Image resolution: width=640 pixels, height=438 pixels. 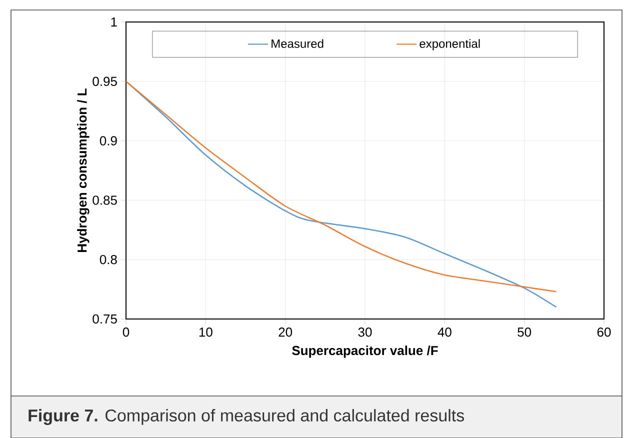 I want to click on x-tick-label: 10, so click(x=205, y=332).